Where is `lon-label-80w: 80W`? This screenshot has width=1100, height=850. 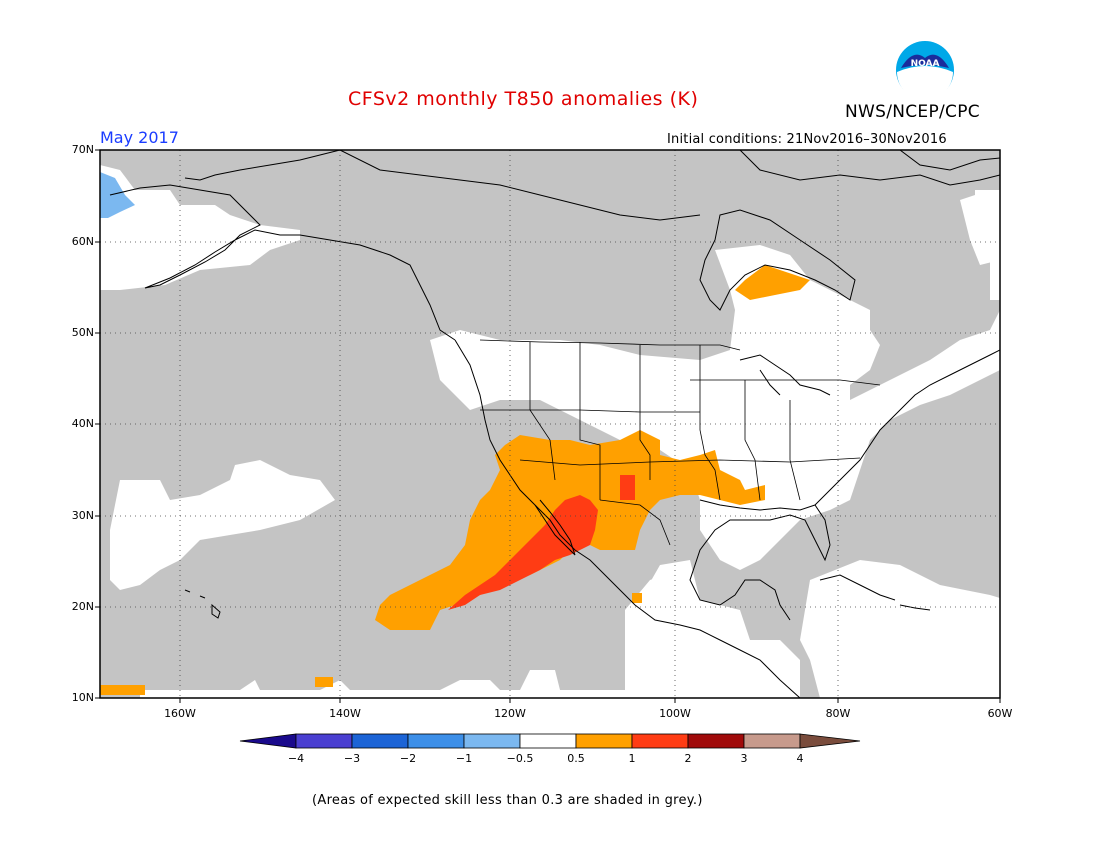
lon-label-80w: 80W is located at coordinates (838, 713).